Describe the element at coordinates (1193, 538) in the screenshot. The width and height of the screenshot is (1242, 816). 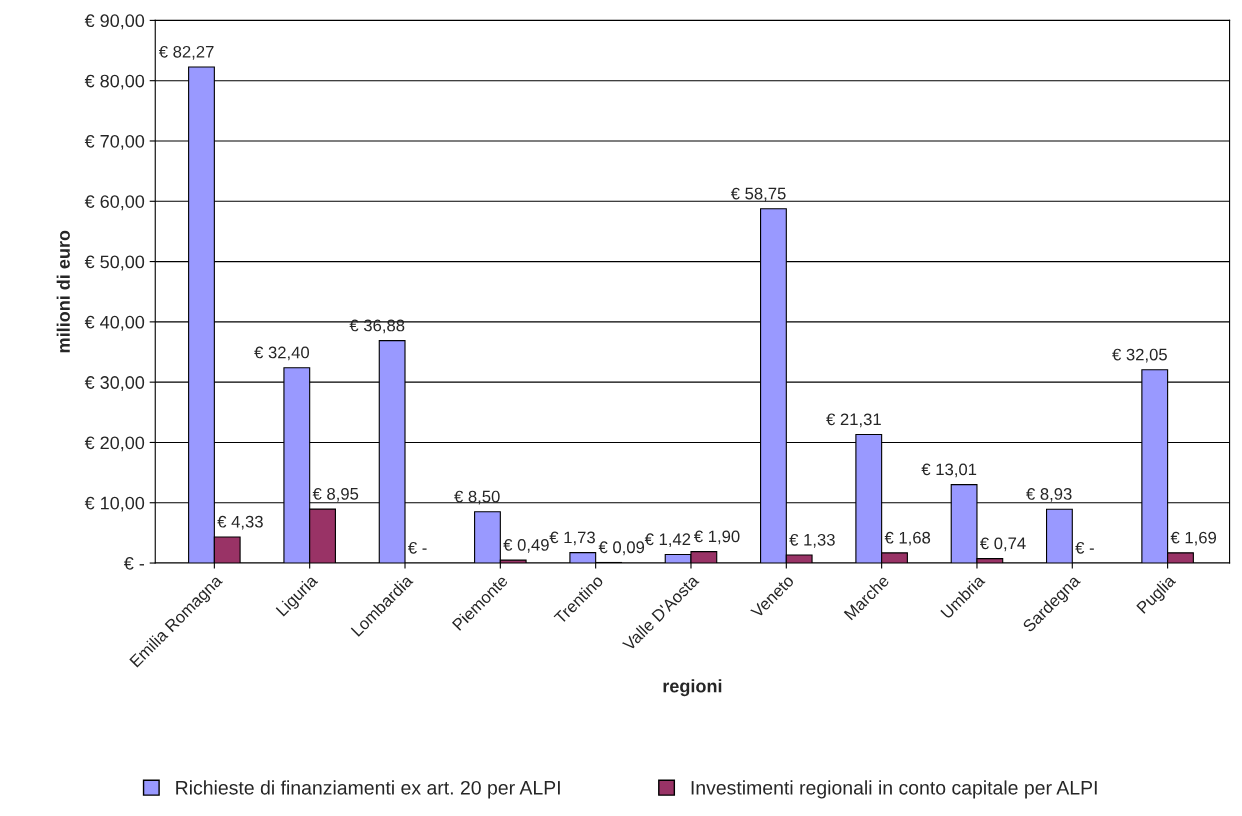
I see `data-label: € 1,69` at that location.